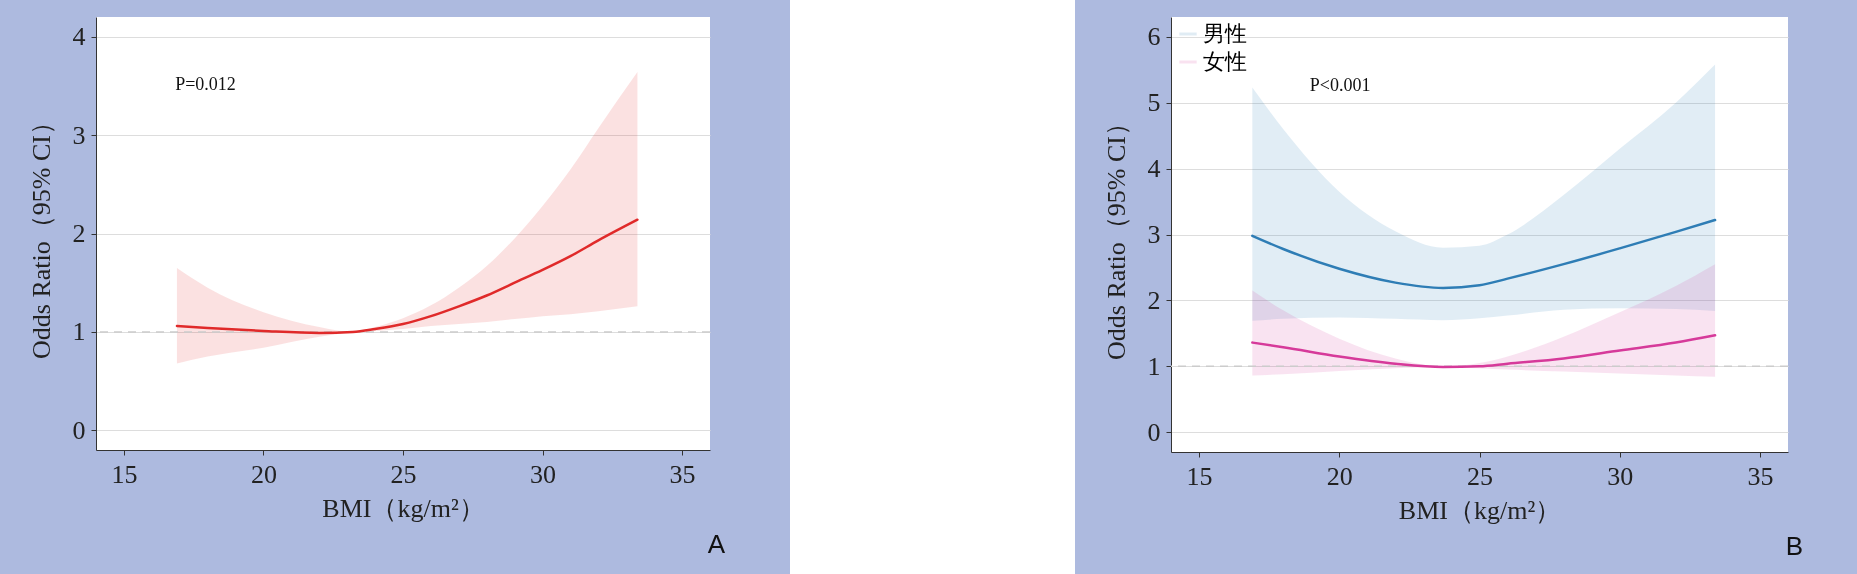  Describe the element at coordinates (1154, 103) in the screenshot. I see `y-tick-label: 5` at that location.